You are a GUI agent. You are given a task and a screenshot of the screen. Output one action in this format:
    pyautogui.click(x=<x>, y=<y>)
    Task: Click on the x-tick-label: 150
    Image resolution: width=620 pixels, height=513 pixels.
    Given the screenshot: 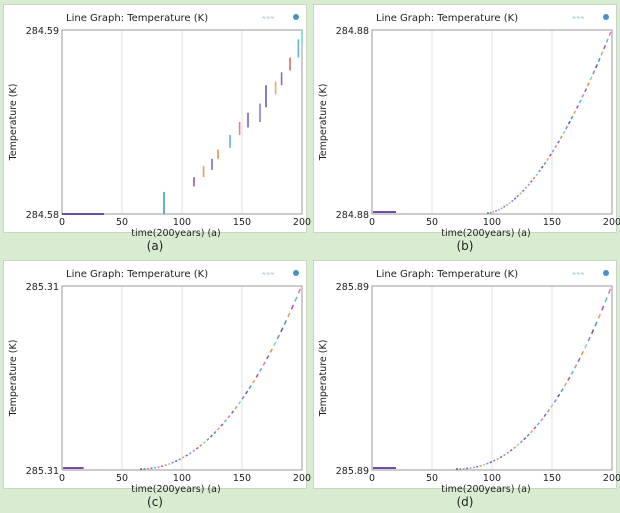 What is the action you would take?
    pyautogui.click(x=242, y=222)
    